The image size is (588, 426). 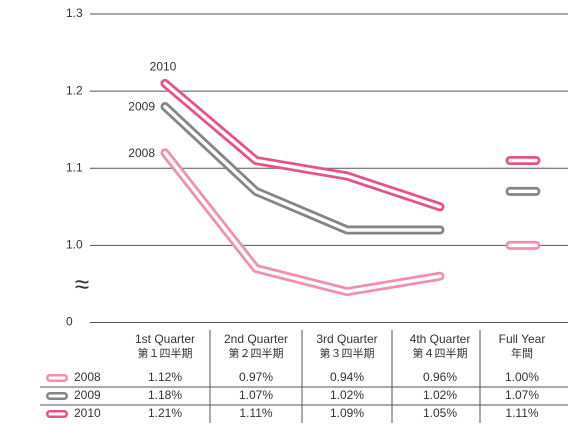 I want to click on value-label: 1.09%, so click(x=347, y=413).